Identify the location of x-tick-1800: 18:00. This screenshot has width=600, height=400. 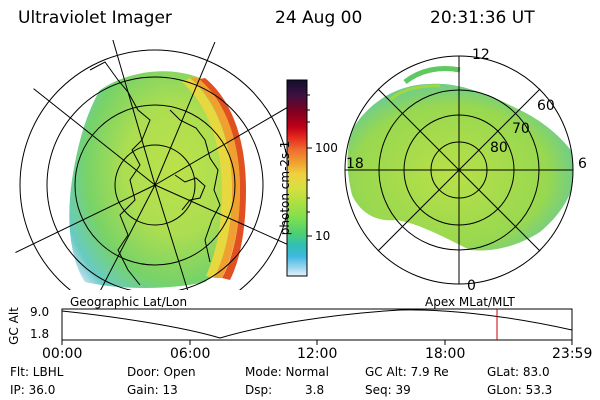
(445, 354).